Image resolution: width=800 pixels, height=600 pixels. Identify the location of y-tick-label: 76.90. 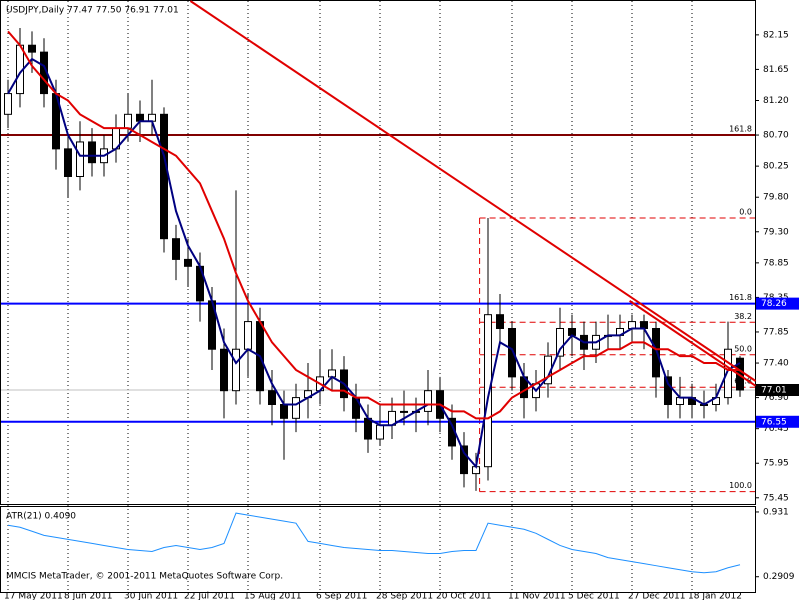
(776, 398).